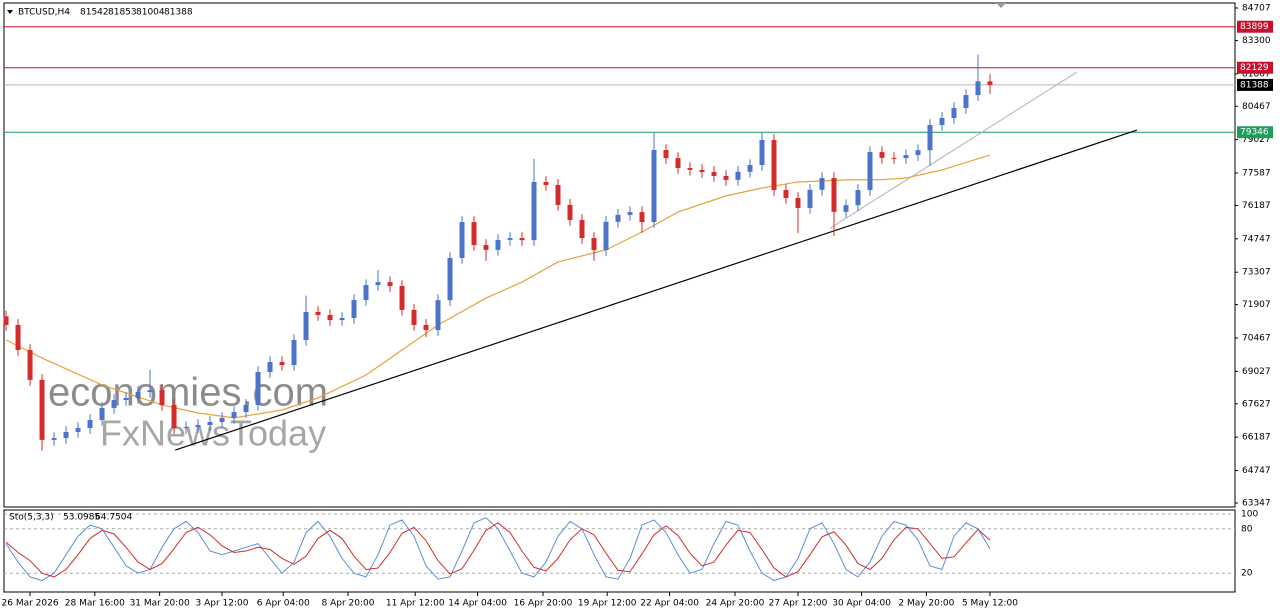 This screenshot has width=1280, height=616. Describe the element at coordinates (798, 604) in the screenshot. I see `x-tick-label: 27 Apr 12:00` at that location.